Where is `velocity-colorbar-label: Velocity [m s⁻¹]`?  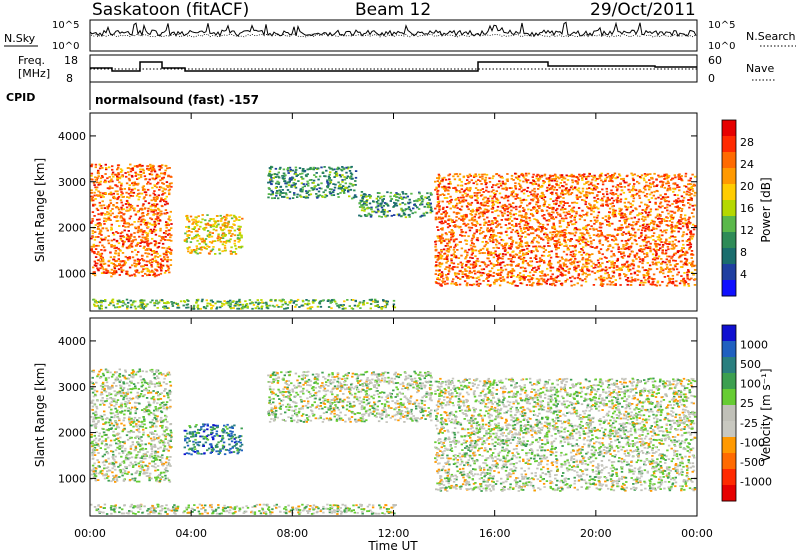 velocity-colorbar-label: Velocity [m s⁻¹] is located at coordinates (766, 414).